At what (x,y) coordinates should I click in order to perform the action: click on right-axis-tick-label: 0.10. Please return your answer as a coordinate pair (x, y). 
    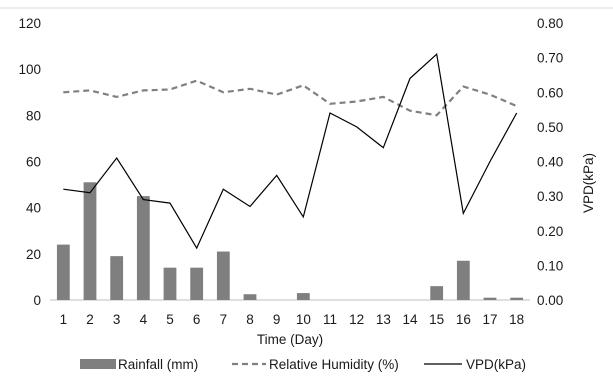
    Looking at the image, I should click on (550, 265).